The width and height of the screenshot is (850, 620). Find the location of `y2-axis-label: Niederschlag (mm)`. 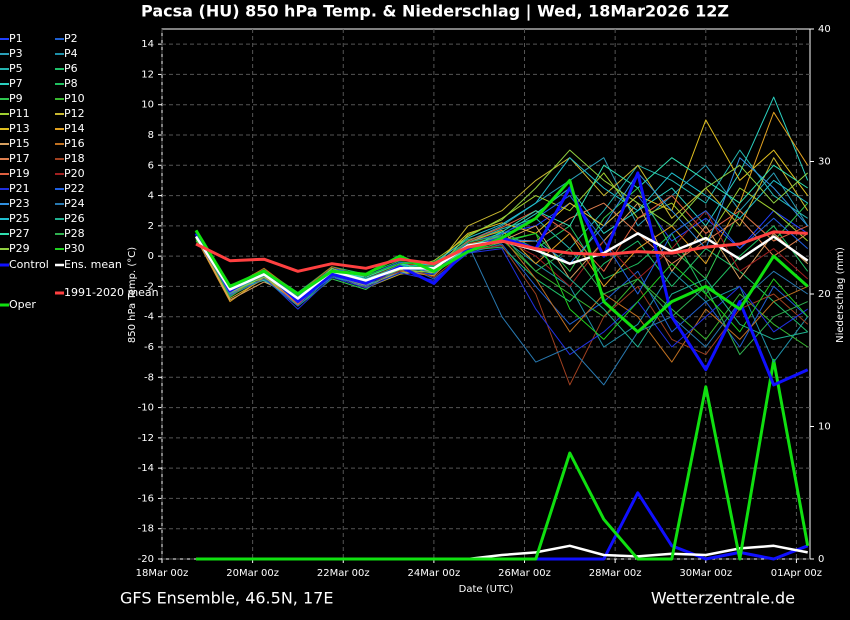

y2-axis-label: Niederschlag (mm) is located at coordinates (840, 295).